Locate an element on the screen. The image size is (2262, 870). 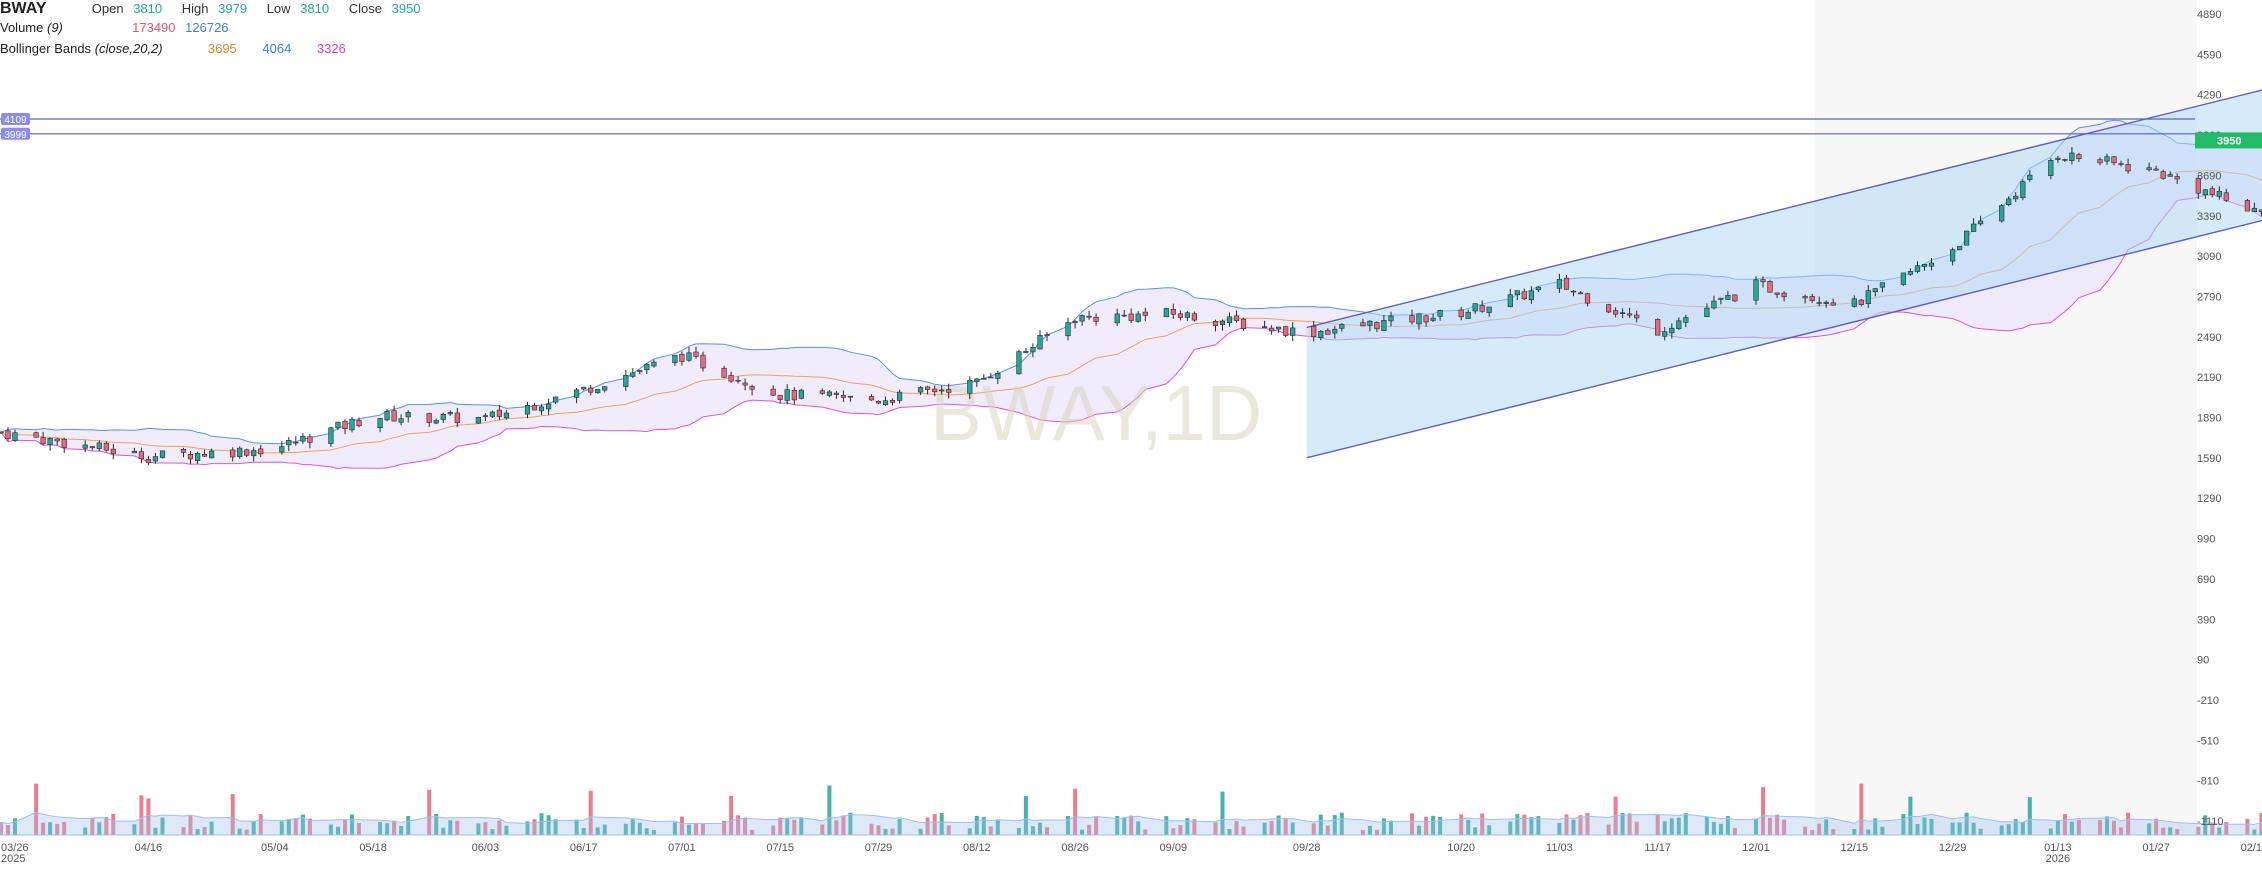
channel-lower-line is located at coordinates (1784, 308).